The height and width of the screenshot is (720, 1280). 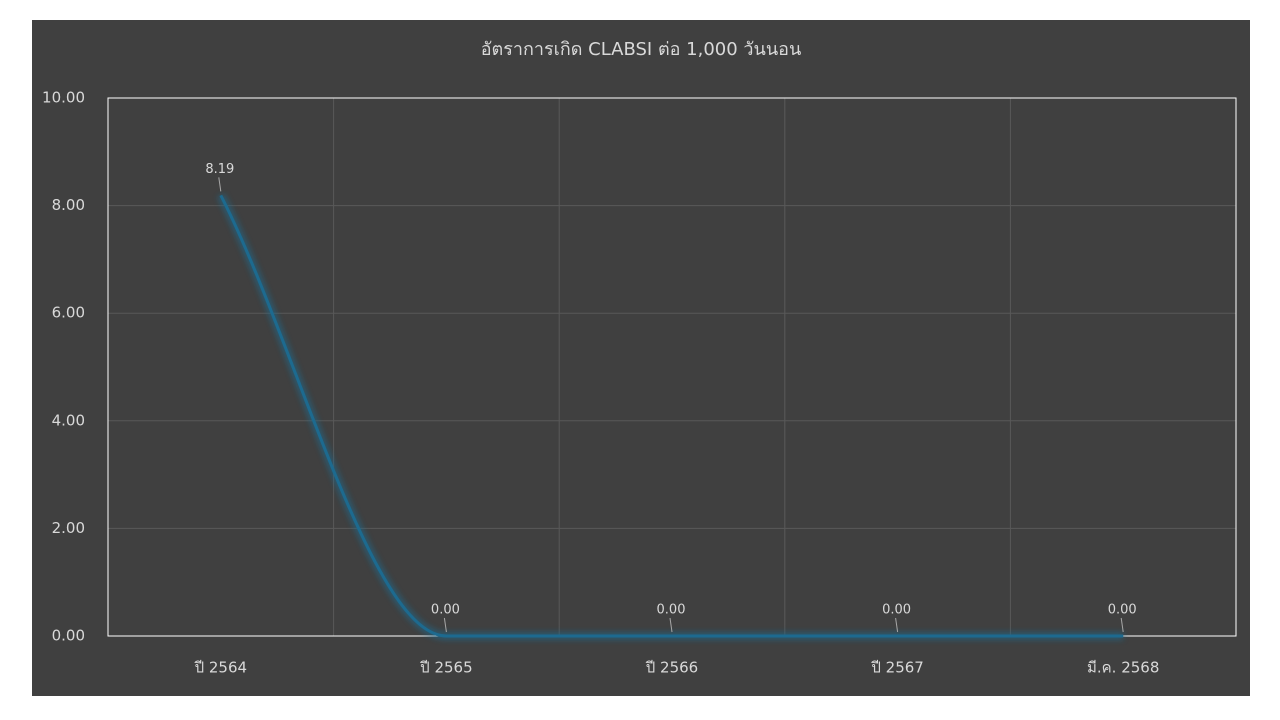 What do you see at coordinates (671, 668) in the screenshot?
I see `x-tick-label: ปี 2566` at bounding box center [671, 668].